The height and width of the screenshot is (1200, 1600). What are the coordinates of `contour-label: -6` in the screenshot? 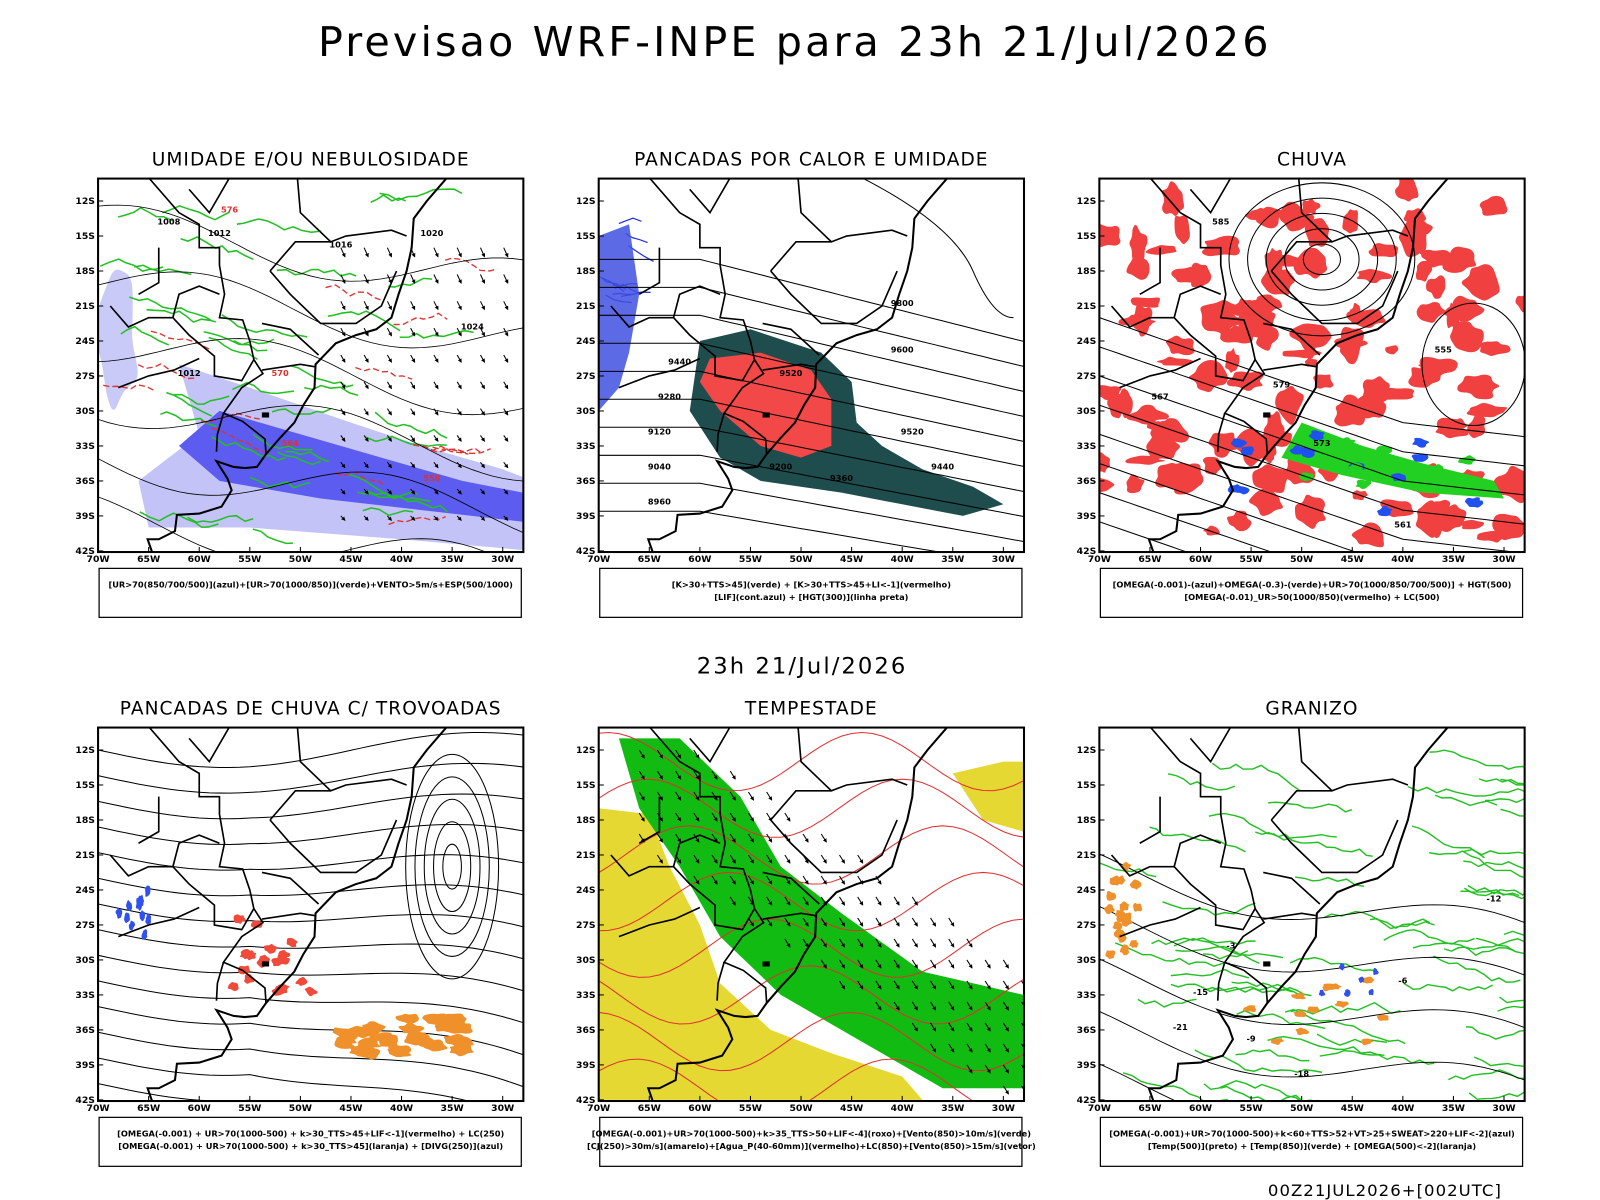 It's located at (1402, 980).